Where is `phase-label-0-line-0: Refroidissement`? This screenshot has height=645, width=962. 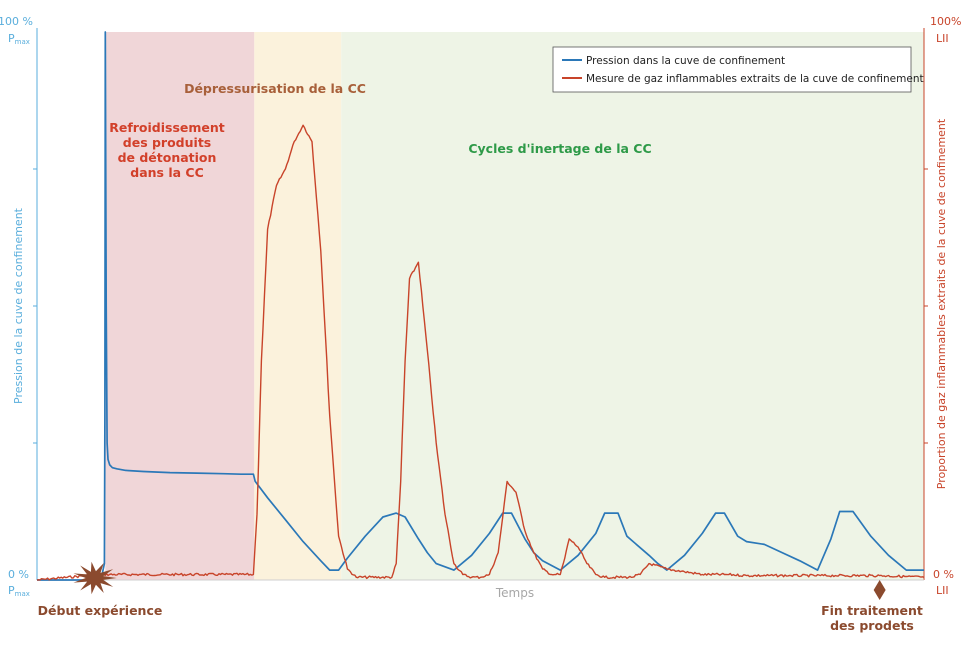
phase-label-0-line-0: Refroidissement is located at coordinates (167, 127).